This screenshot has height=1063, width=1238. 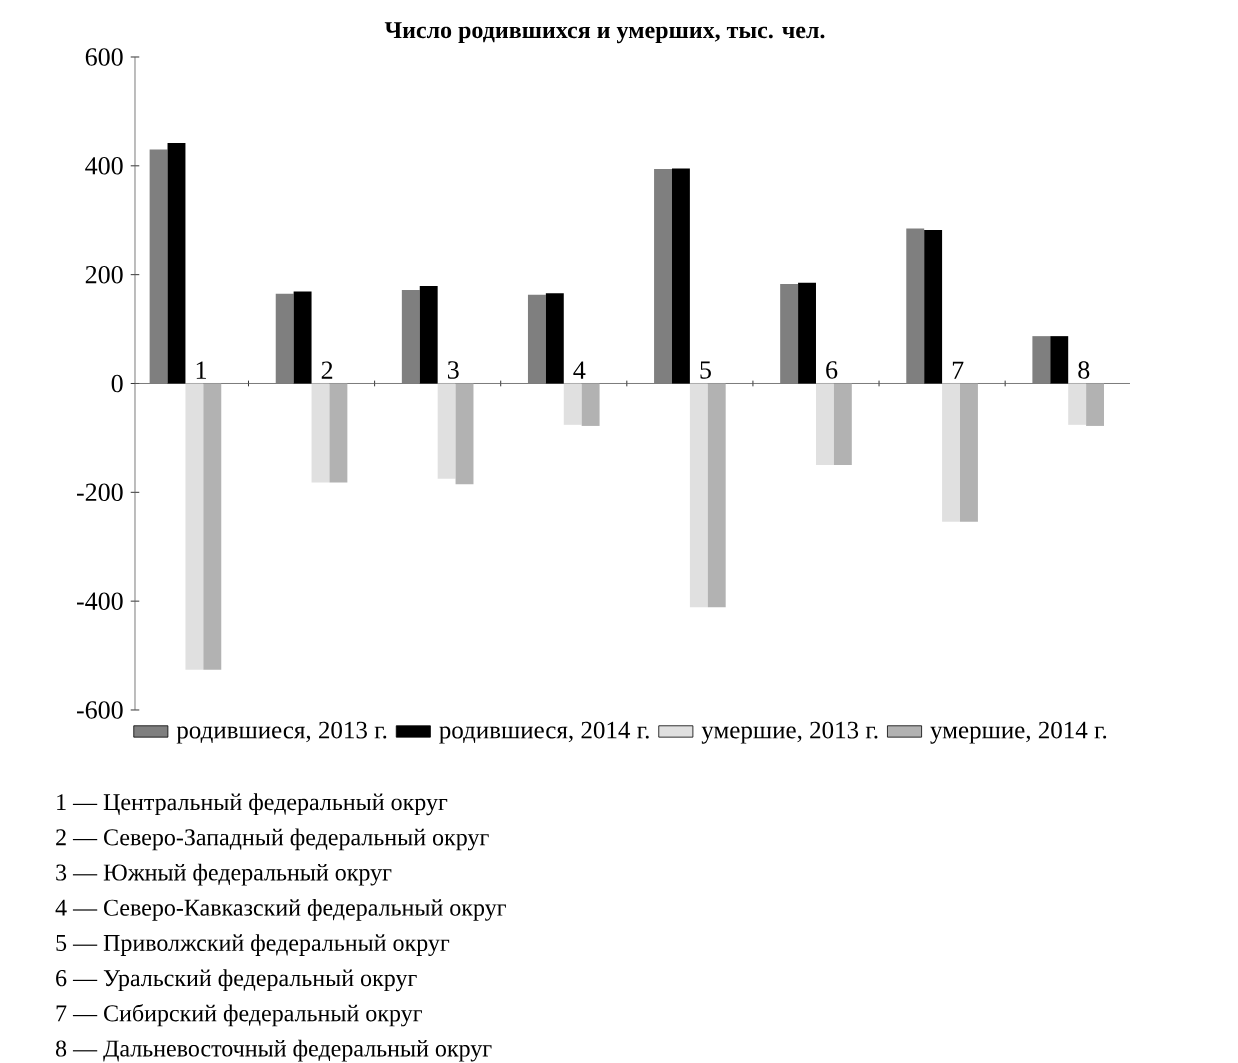 I want to click on text: 4 — Северо-Кавказский федеральный округ, so click(x=280, y=909).